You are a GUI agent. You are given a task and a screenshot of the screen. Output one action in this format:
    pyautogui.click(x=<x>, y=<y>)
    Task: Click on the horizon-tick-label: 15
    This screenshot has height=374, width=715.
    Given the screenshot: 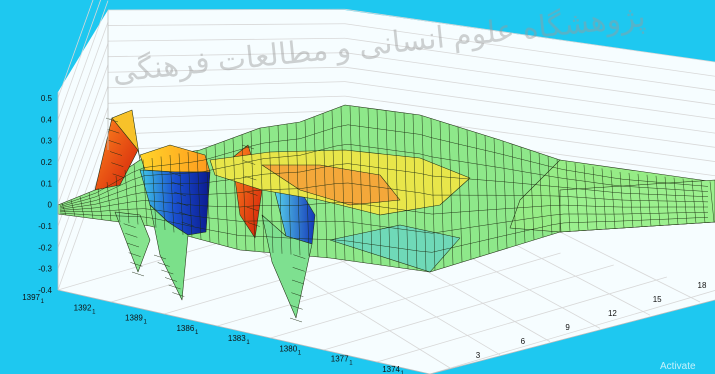 What is the action you would take?
    pyautogui.click(x=657, y=299)
    